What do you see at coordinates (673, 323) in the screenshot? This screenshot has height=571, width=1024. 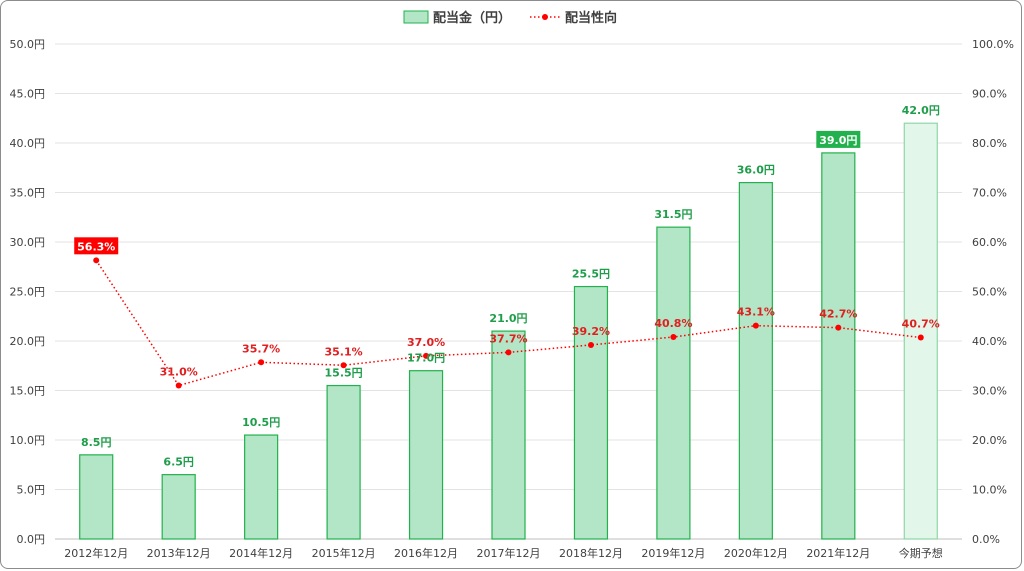 I see `payout-ratio-value-label: 40.8%` at bounding box center [673, 323].